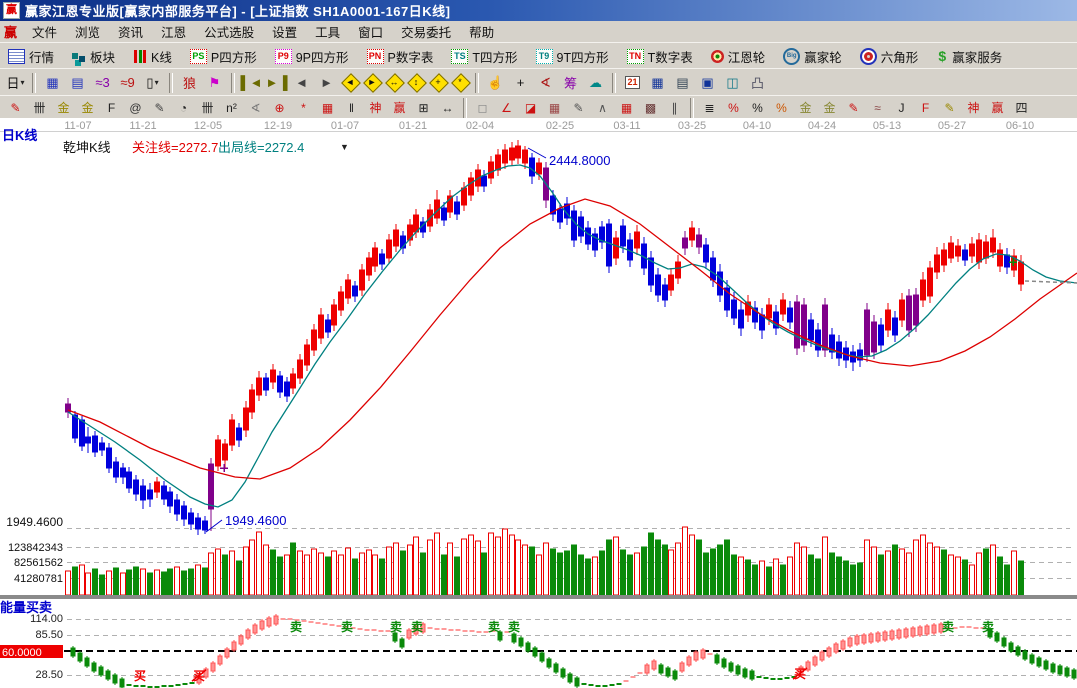 The image size is (1077, 688). I want to click on draw-shen-line: 神, so click(973, 108).